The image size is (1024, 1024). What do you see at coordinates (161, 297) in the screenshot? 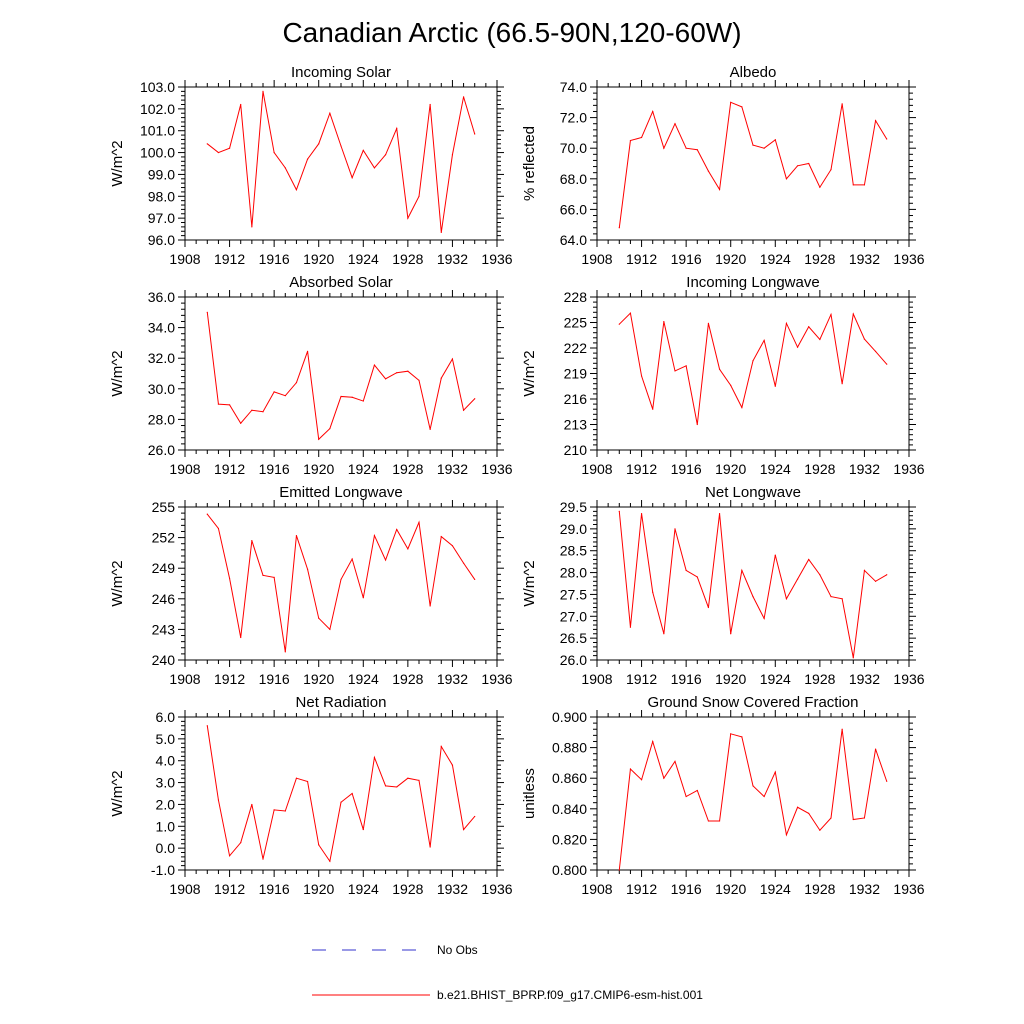
I see `y-tick-label: 36.0` at bounding box center [161, 297].